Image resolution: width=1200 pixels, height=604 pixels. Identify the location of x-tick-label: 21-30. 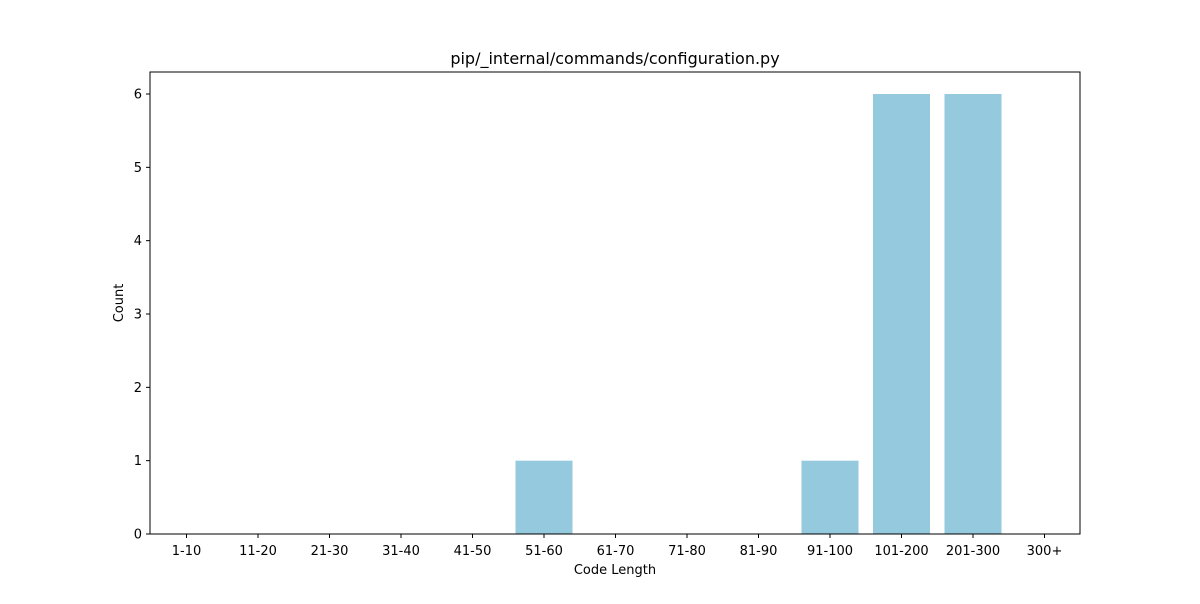
(330, 551).